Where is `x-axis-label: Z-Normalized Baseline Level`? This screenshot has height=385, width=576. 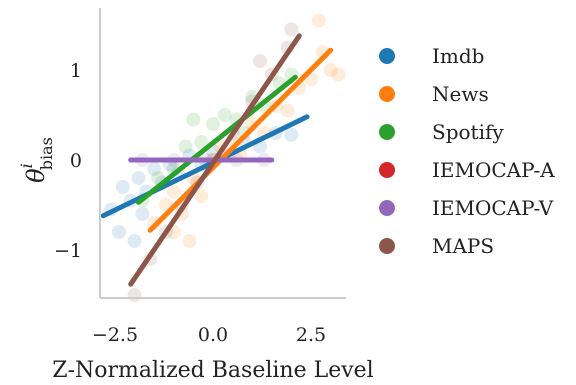 x-axis-label: Z-Normalized Baseline Level is located at coordinates (212, 370).